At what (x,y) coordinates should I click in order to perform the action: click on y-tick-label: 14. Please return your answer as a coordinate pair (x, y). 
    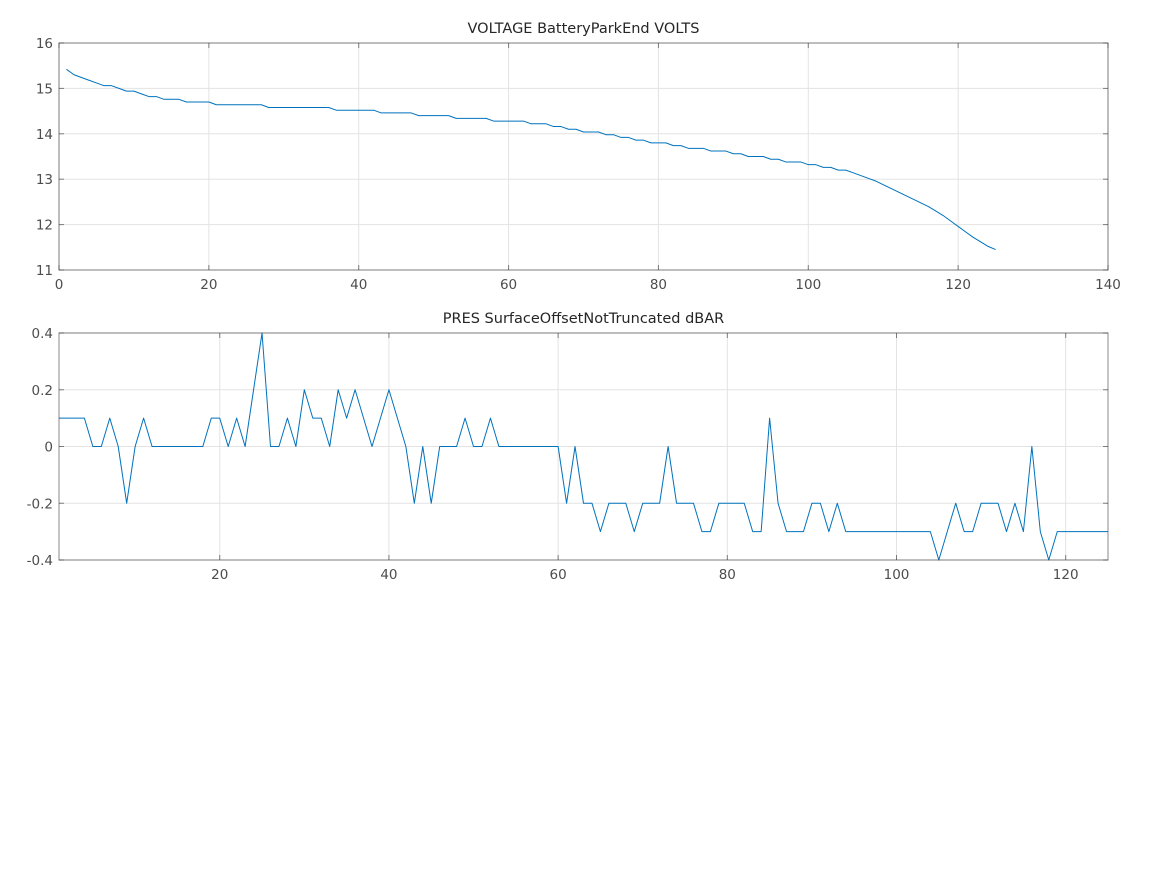
    Looking at the image, I should click on (44, 135).